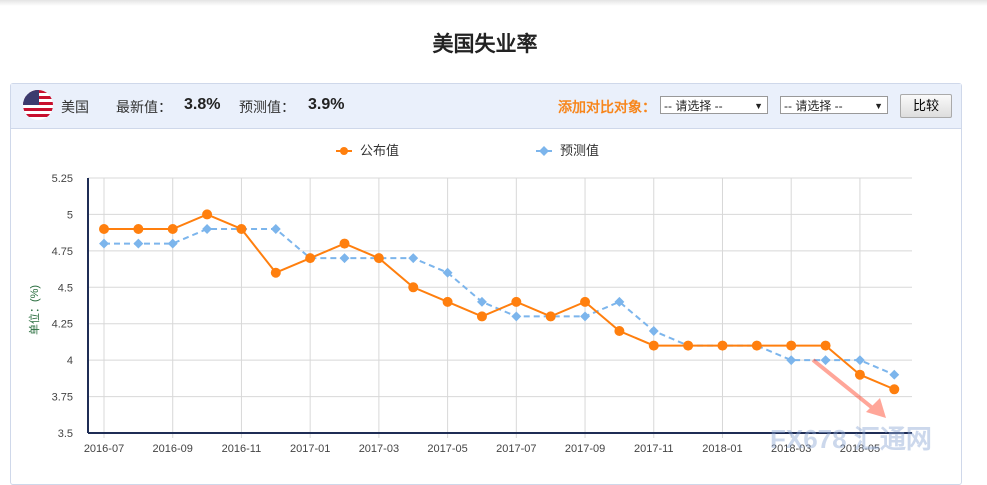 The height and width of the screenshot is (485, 987). What do you see at coordinates (516, 449) in the screenshot?
I see `x-tick-label: 2017-07` at bounding box center [516, 449].